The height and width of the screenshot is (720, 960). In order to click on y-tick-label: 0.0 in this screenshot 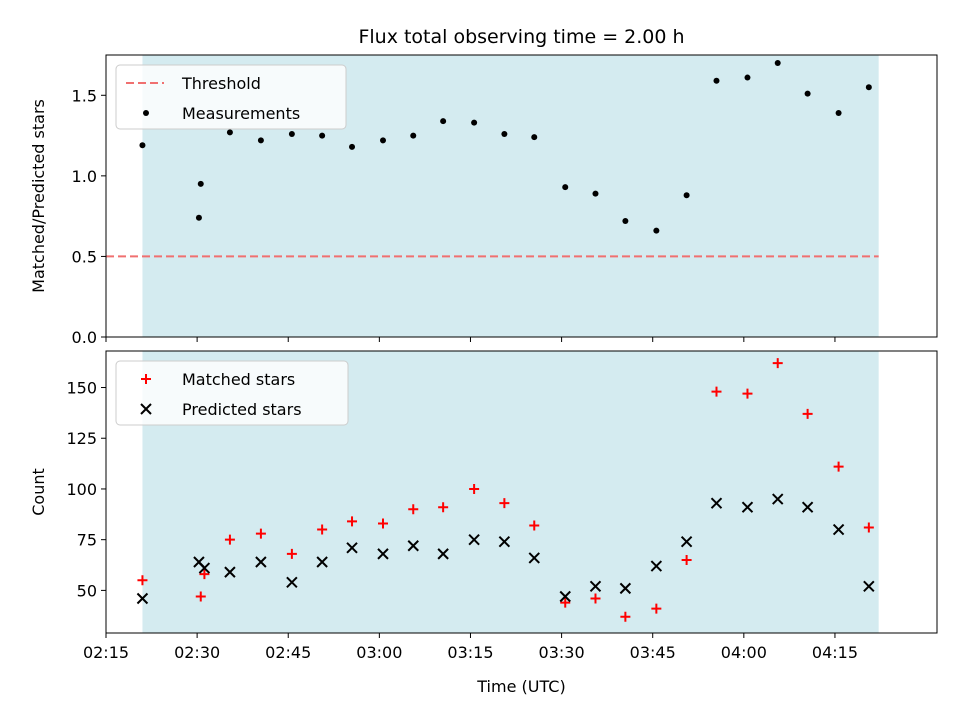, I will do `click(84, 337)`.